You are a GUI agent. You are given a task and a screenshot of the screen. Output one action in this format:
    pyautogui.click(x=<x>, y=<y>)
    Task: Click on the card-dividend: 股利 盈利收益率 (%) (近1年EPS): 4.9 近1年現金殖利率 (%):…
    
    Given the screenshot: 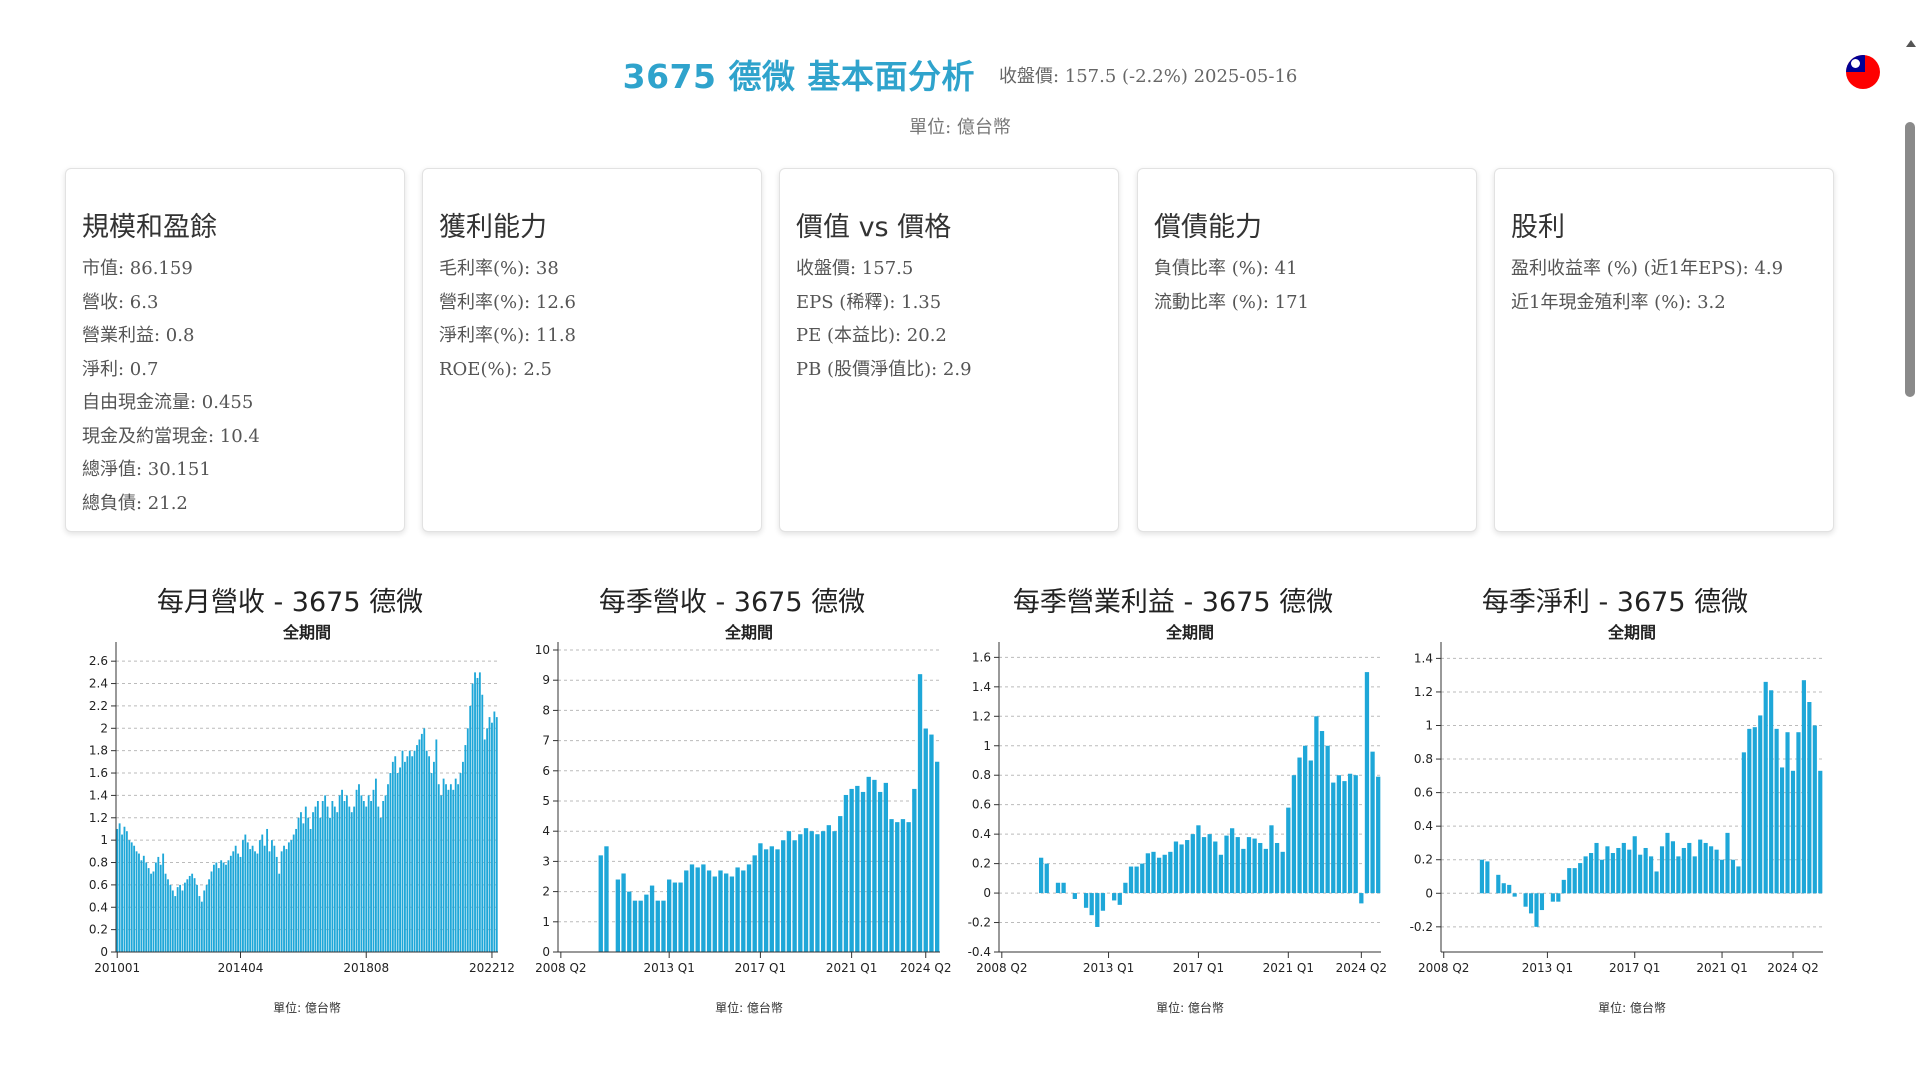 What is the action you would take?
    pyautogui.click(x=1664, y=350)
    